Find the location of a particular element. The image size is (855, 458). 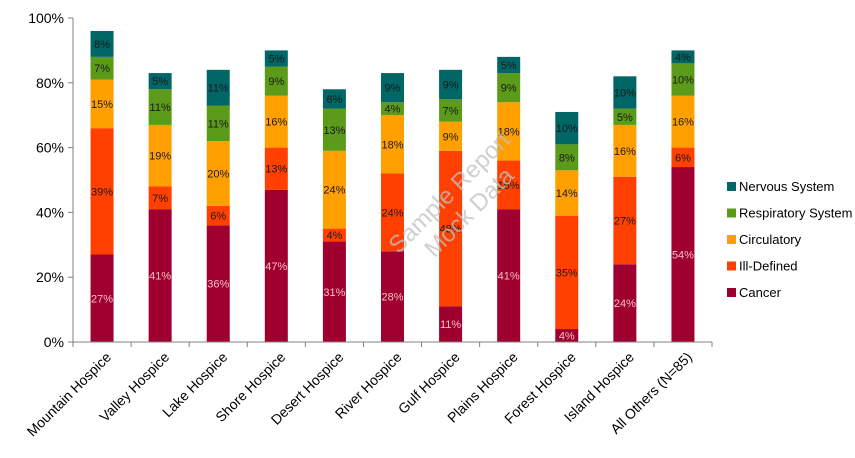

data-label: 14% is located at coordinates (567, 194).